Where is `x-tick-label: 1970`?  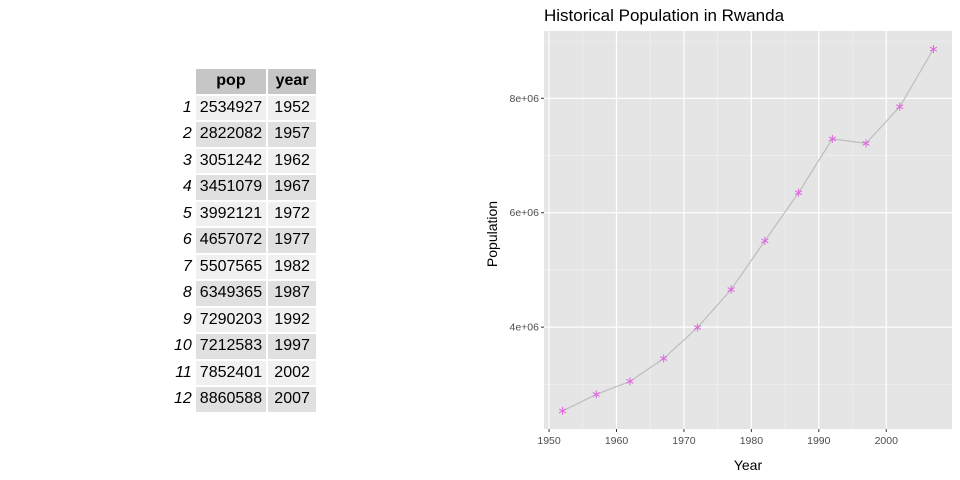 x-tick-label: 1970 is located at coordinates (684, 441).